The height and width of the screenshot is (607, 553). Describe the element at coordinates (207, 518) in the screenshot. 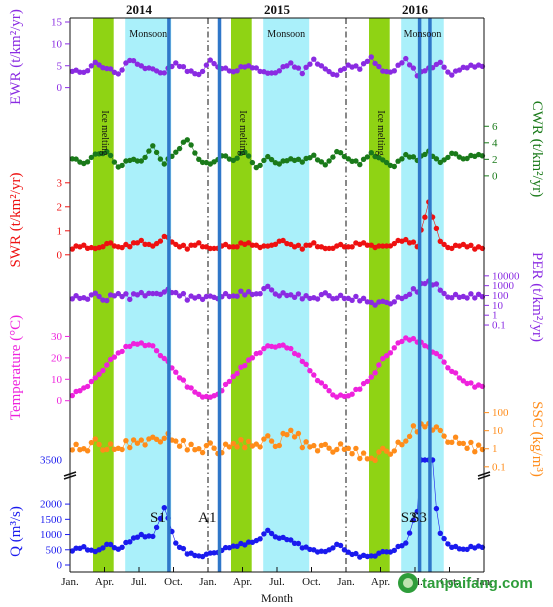

I see `storm-label-A1: A1` at that location.